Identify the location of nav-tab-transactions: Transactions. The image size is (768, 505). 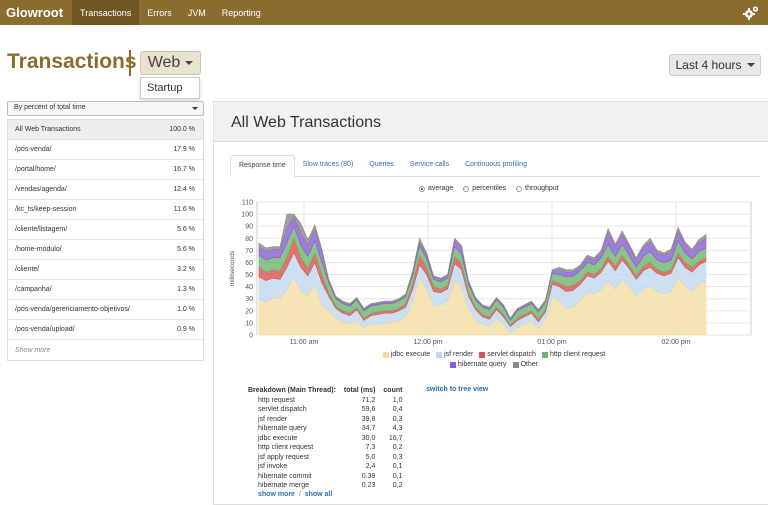
(106, 12).